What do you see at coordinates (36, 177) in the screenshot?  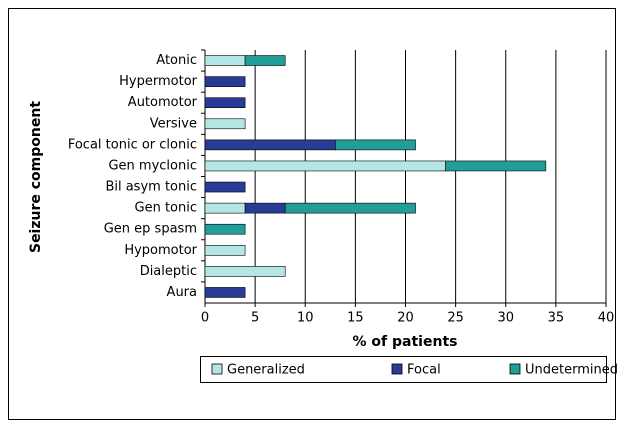 I see `y-axis-label: Seizure component` at bounding box center [36, 177].